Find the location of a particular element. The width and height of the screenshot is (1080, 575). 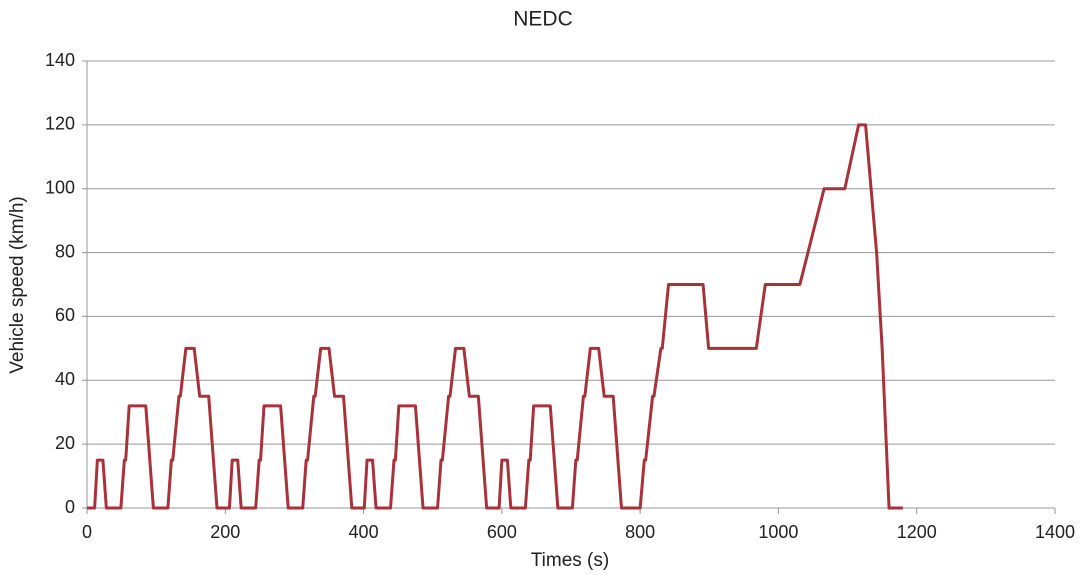

x-tick-label: 600 is located at coordinates (502, 532).